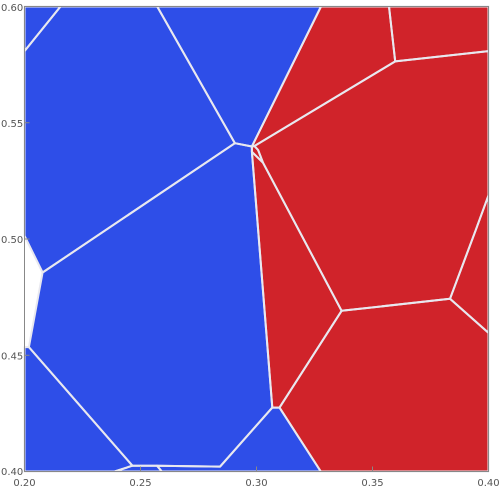  What do you see at coordinates (12, 356) in the screenshot?
I see `y-tick-label-1: 0.45` at bounding box center [12, 356].